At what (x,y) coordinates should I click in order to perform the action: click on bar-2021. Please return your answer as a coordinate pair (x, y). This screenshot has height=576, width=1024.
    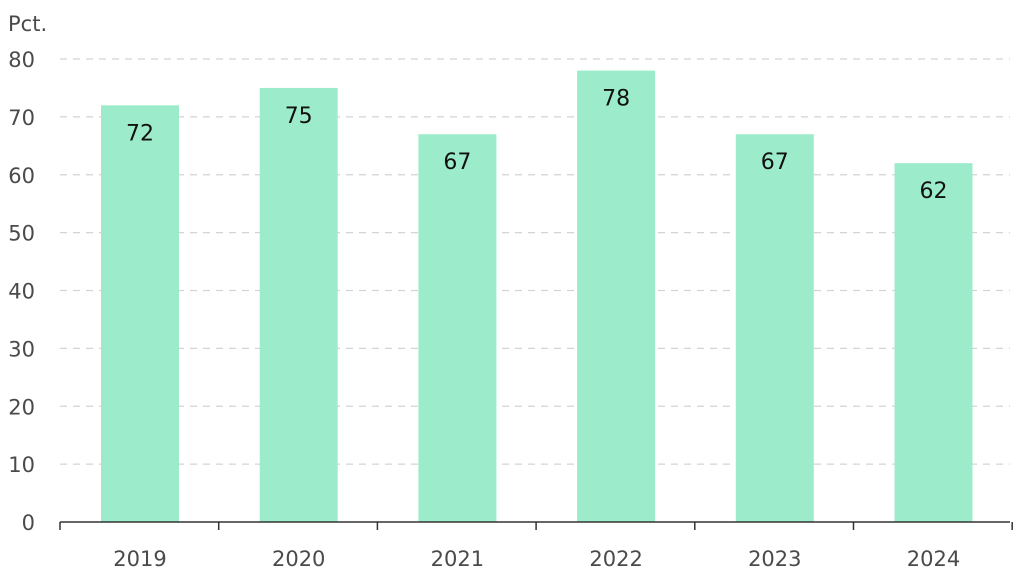
    Looking at the image, I should click on (457, 328).